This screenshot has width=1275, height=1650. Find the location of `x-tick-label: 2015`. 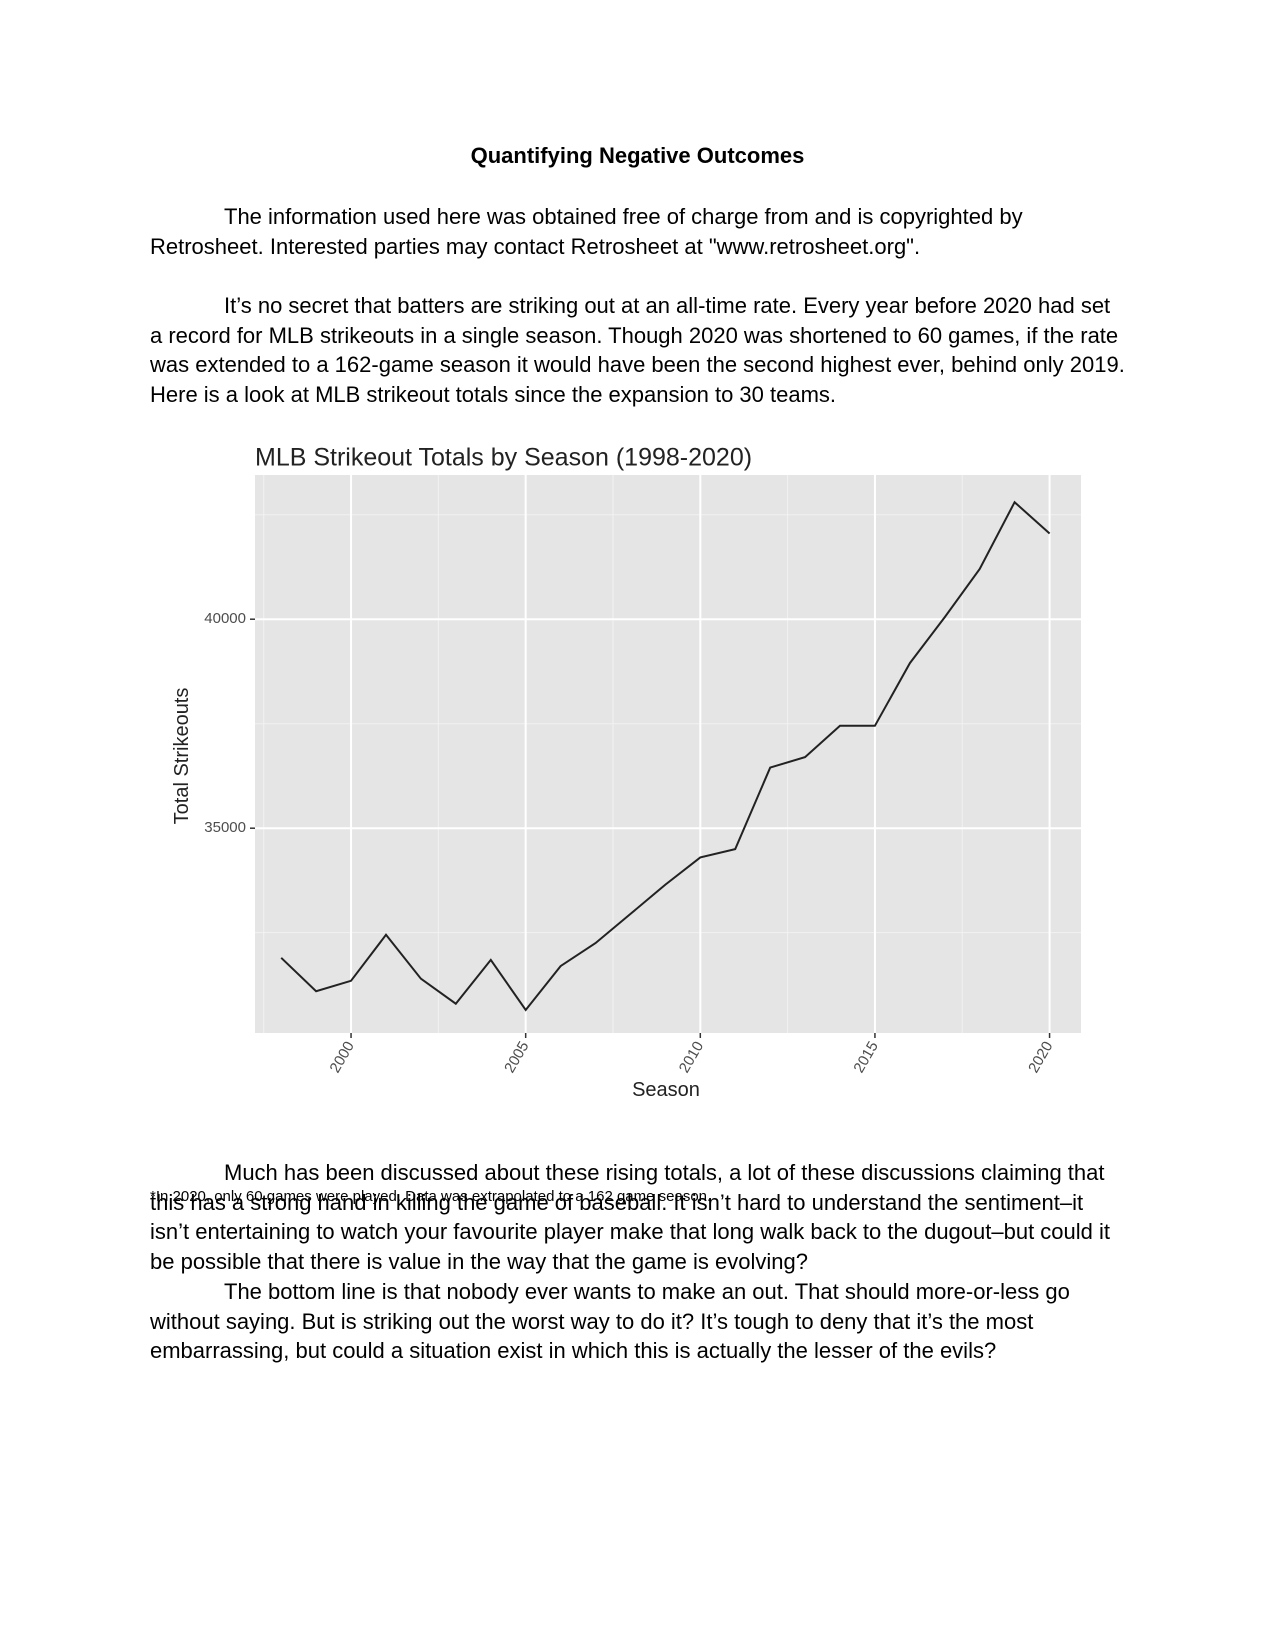

x-tick-label: 2015 is located at coordinates (865, 1056).